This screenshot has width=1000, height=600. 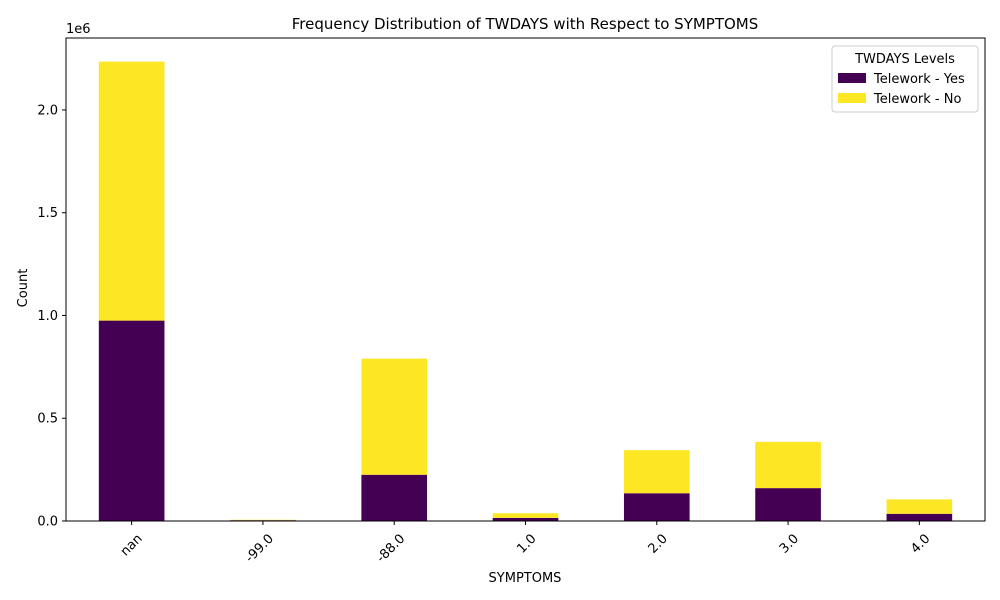 I want to click on legend: TWDAYS Levels Telework - Yes Telework - No, so click(x=905, y=79).